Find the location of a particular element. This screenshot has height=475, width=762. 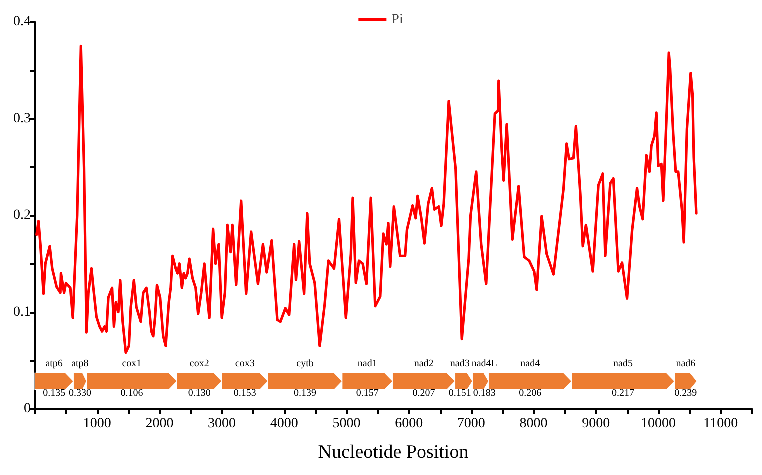

annotation: 0.183 is located at coordinates (484, 394).